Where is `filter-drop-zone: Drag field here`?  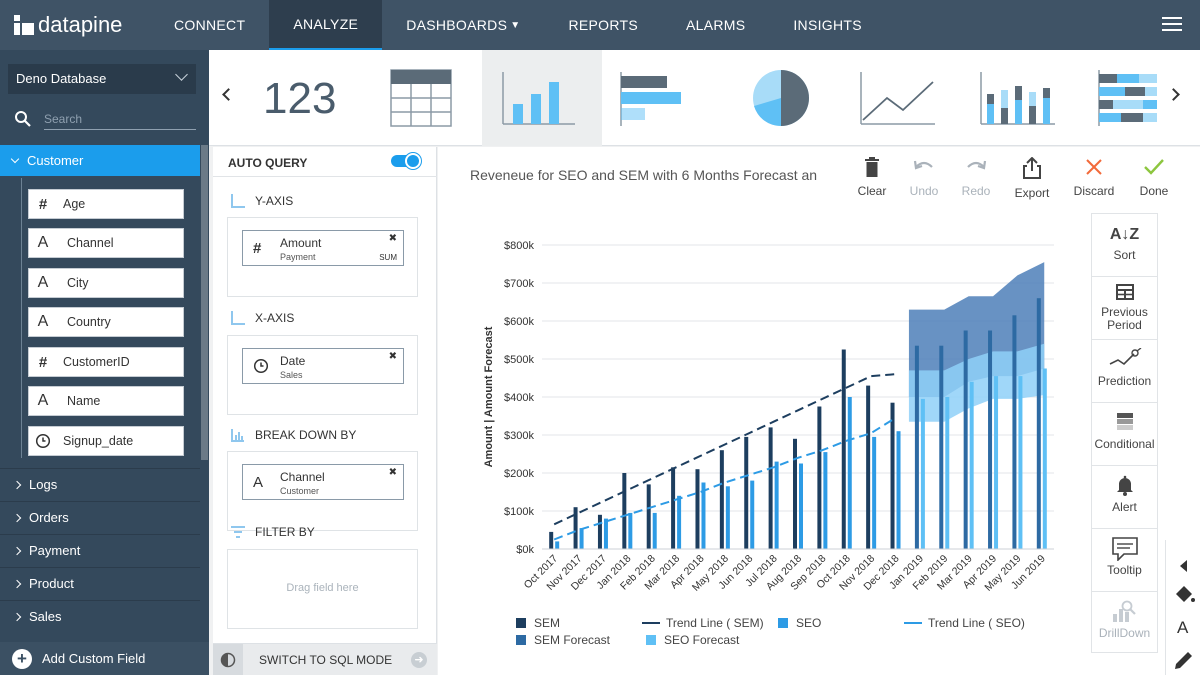 filter-drop-zone: Drag field here is located at coordinates (322, 589).